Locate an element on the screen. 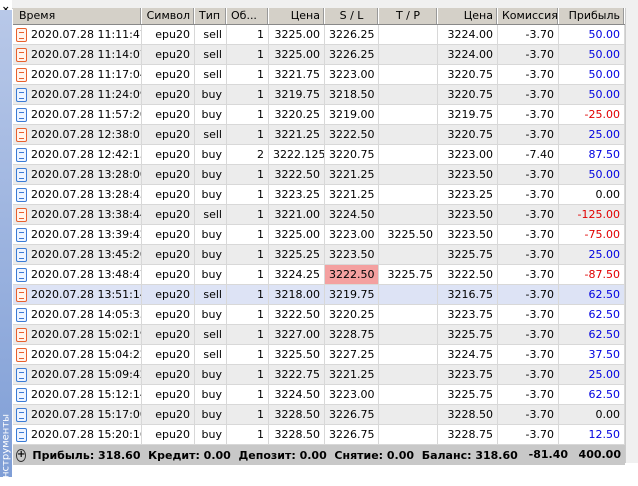 The image size is (638, 486). cell-profit: 37.50 is located at coordinates (592, 354).